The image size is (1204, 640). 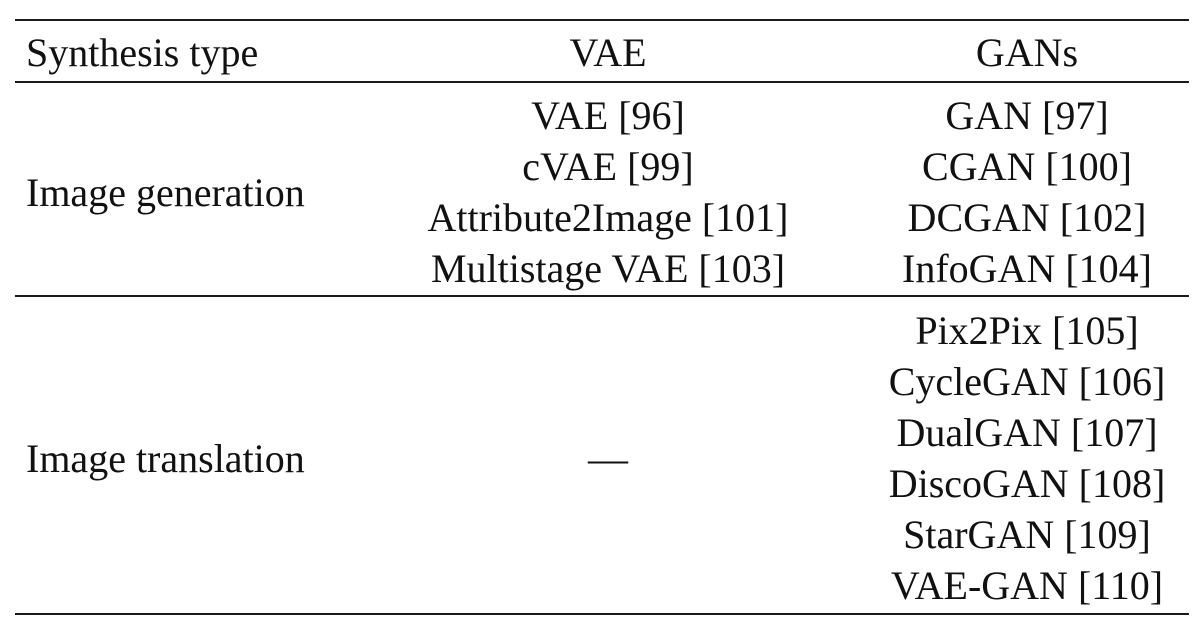 I want to click on list-item: DiscoGAN [108], so click(x=1027, y=483).